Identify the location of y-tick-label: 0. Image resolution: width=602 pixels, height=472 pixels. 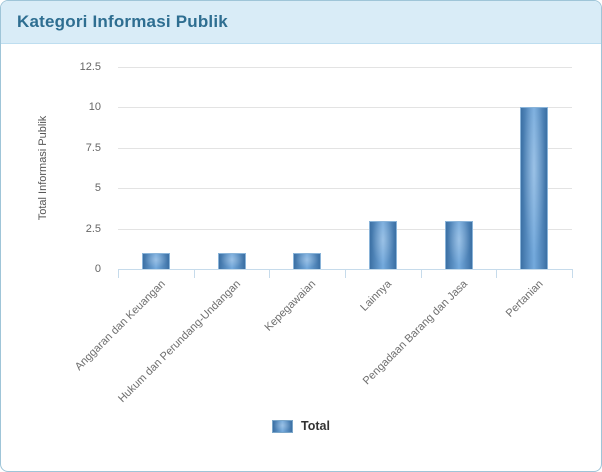
(97, 269).